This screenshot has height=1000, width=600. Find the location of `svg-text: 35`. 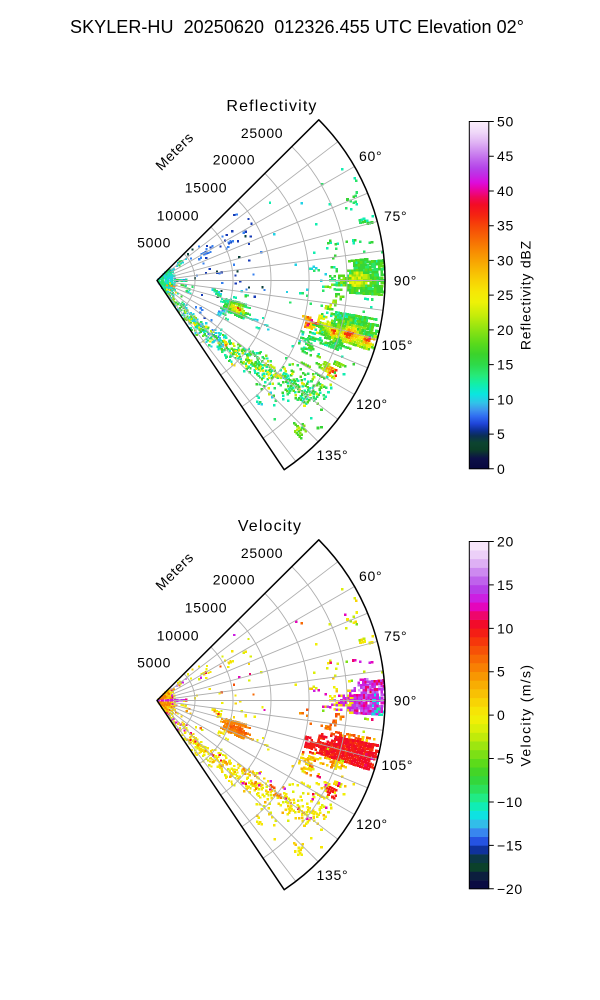

svg-text: 35 is located at coordinates (505, 226).